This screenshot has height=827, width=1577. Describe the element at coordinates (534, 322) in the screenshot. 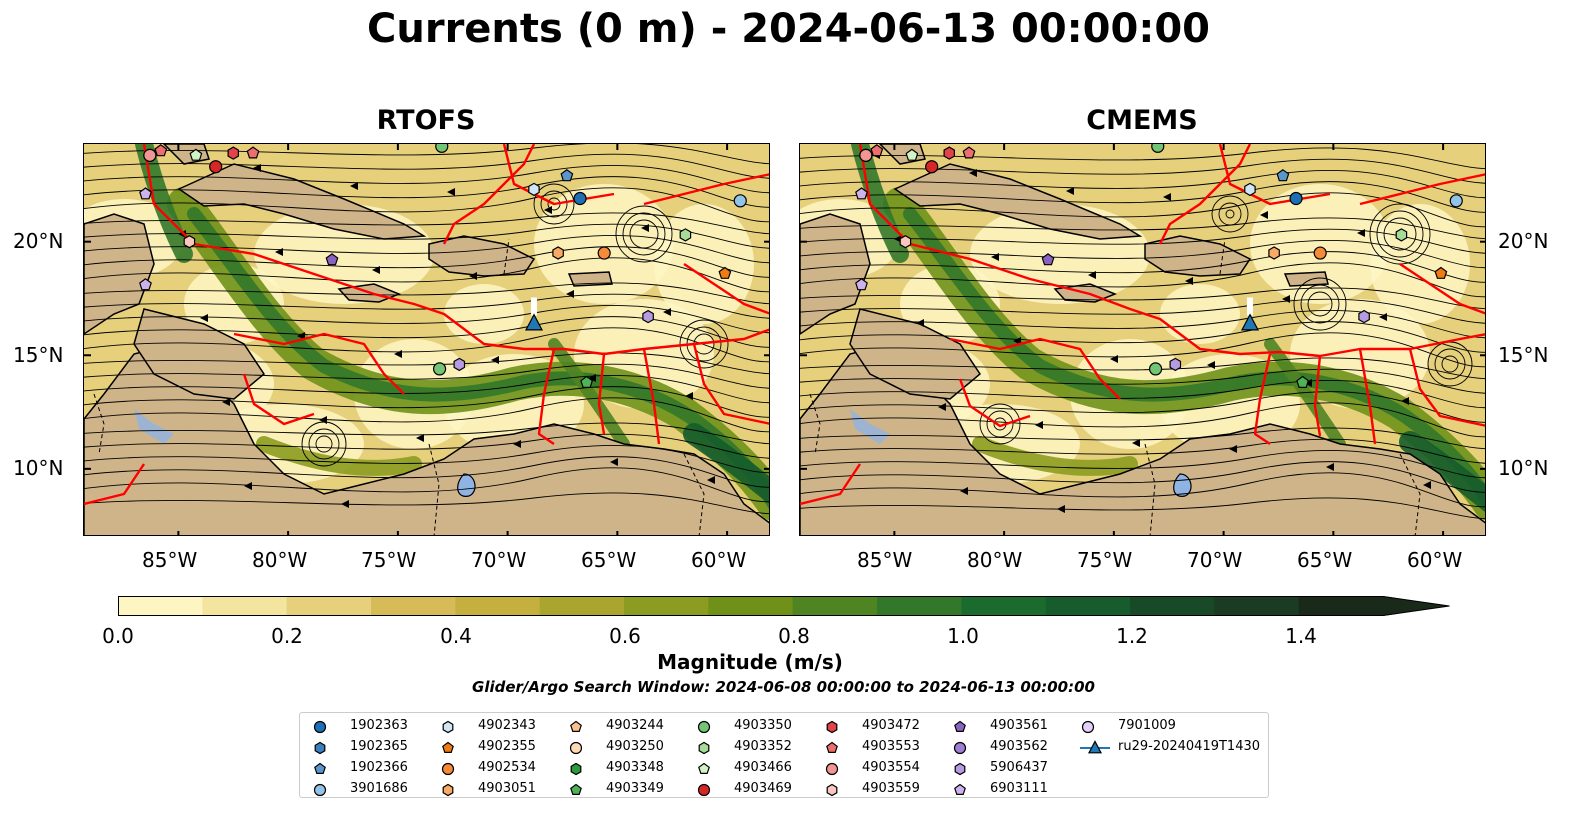

I see `glider-marker` at that location.